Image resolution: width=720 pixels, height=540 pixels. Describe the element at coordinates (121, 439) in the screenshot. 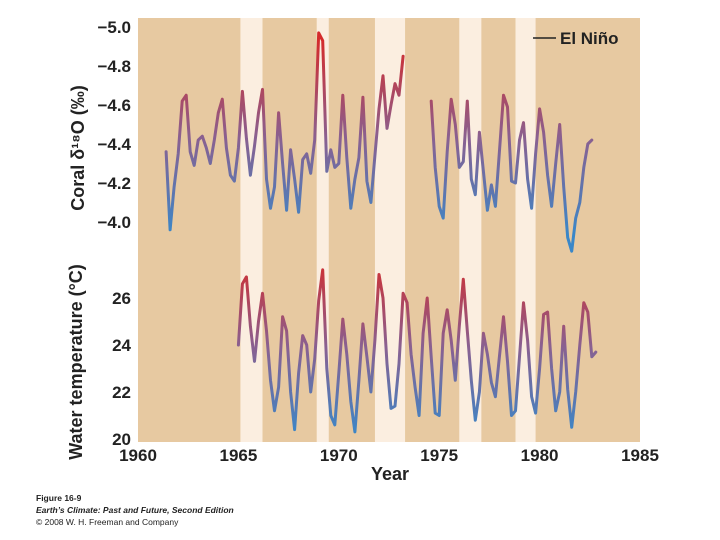

I see `temperature-y-tick-label: 20` at that location.